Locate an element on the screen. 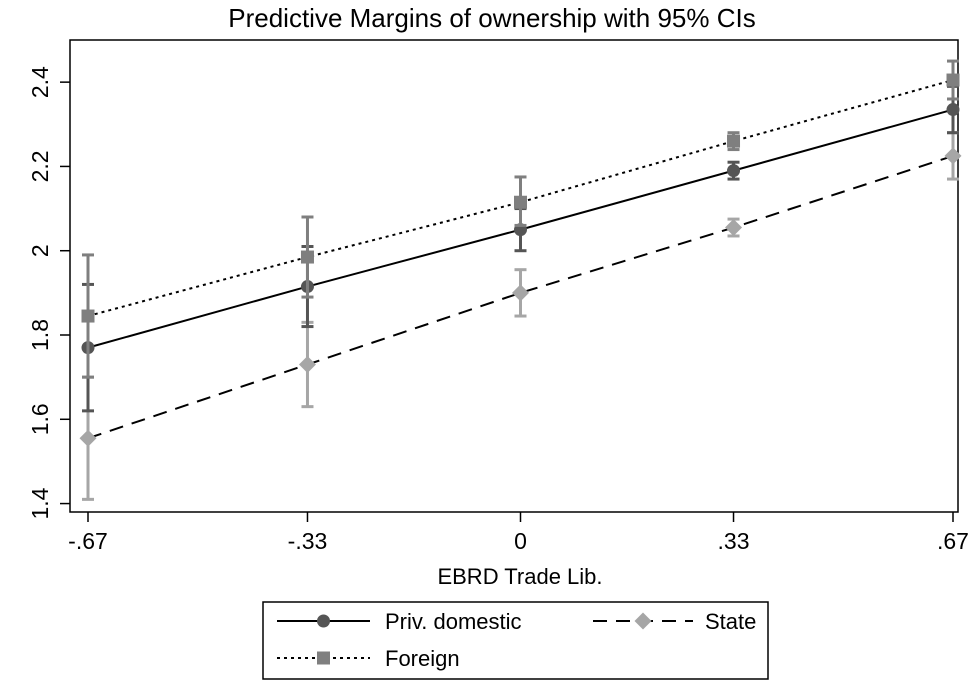 The image size is (970, 681). x-tick-label: 0 is located at coordinates (520, 541).